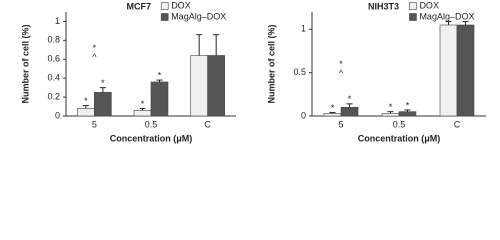 The image size is (500, 240). I want to click on y-tick-label: 0.4, so click(53, 78).